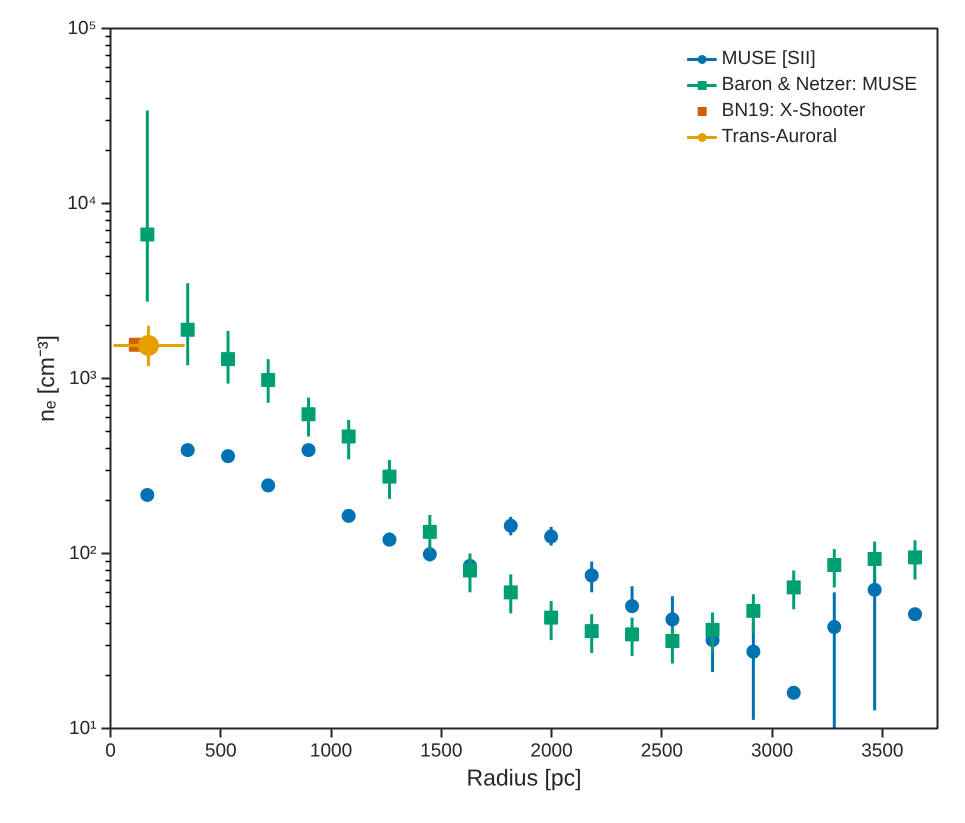 Image resolution: width=965 pixels, height=823 pixels. What do you see at coordinates (82, 28) in the screenshot?
I see `y-tick-label: 10⁵` at bounding box center [82, 28].